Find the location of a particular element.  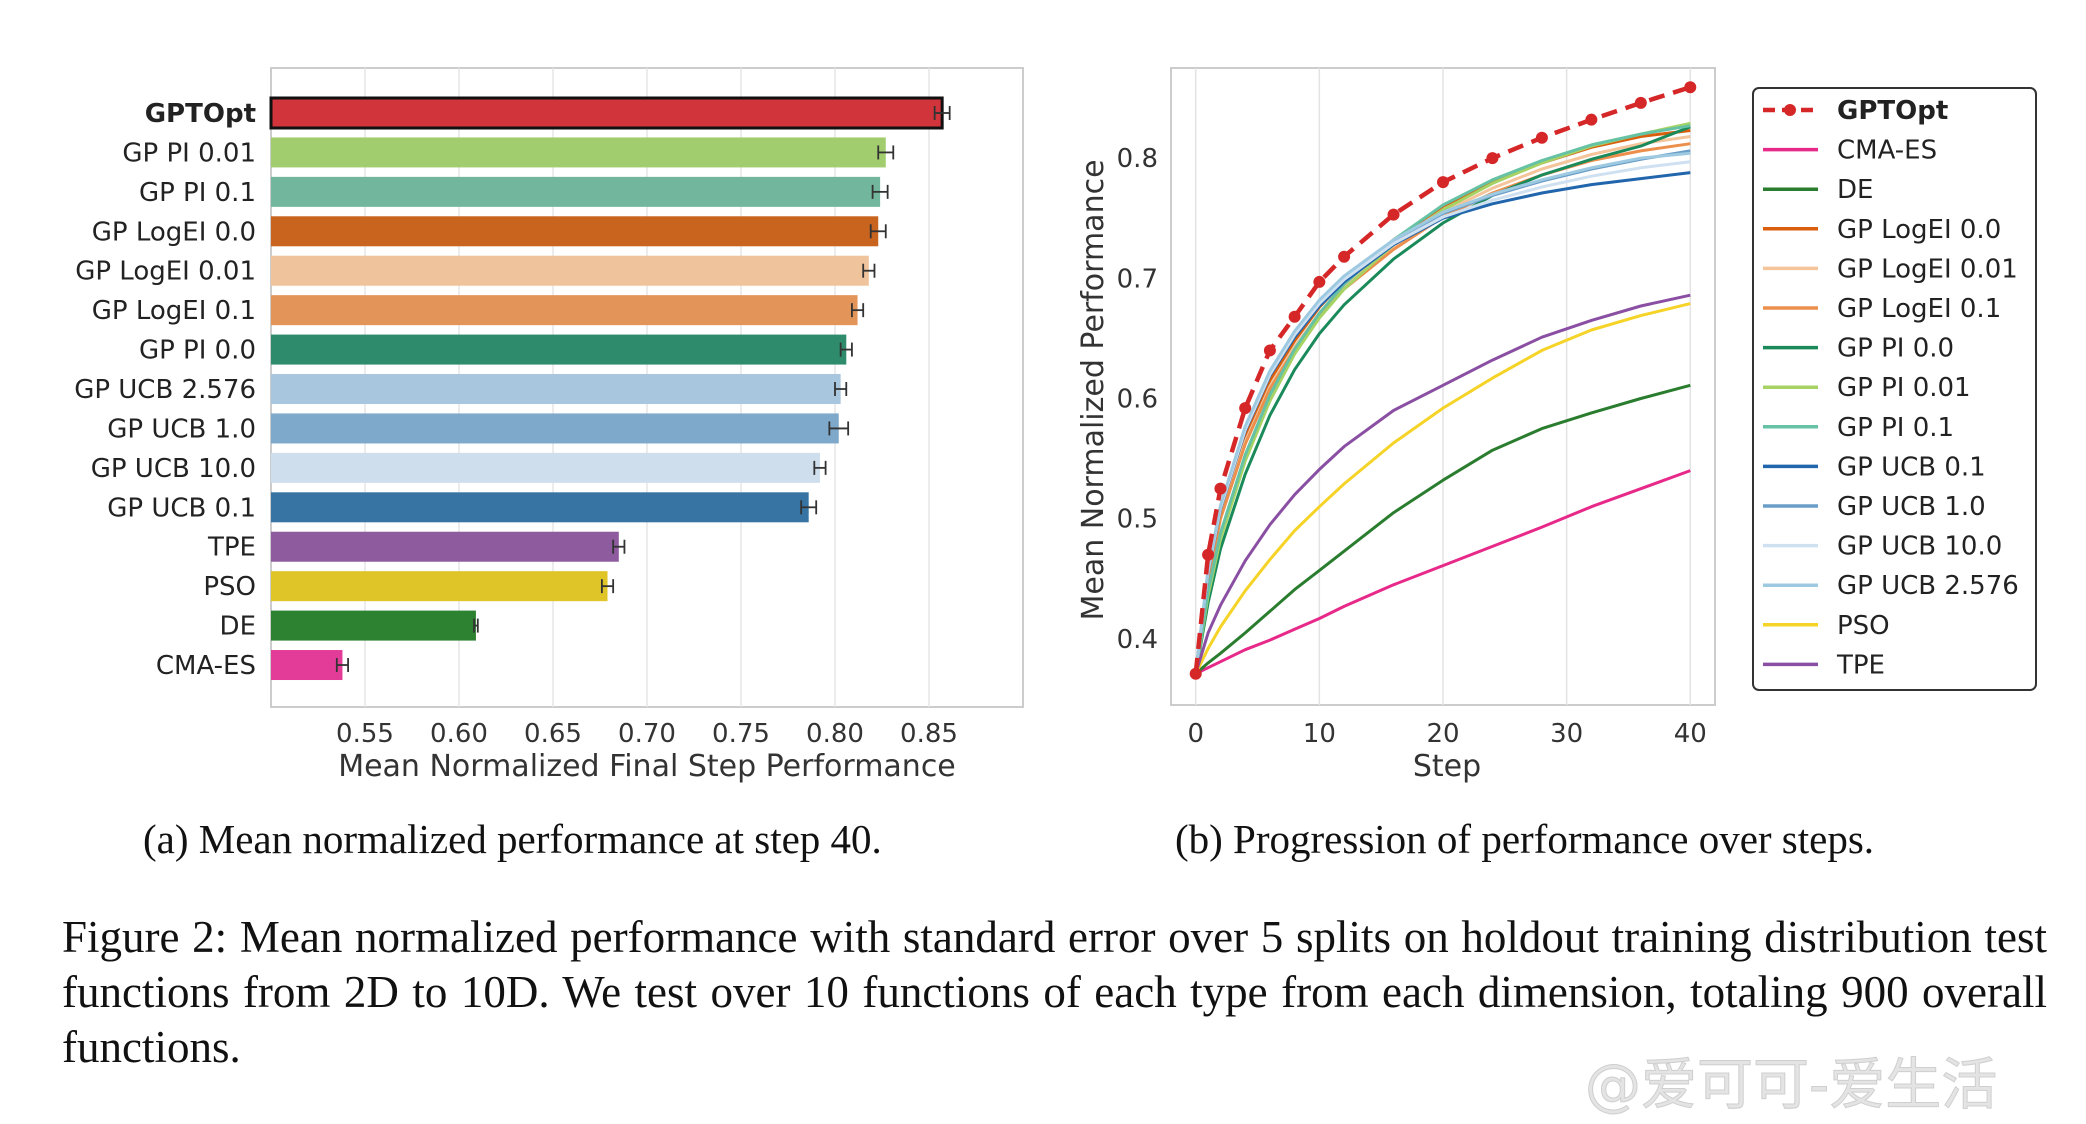

bar-chart-category-label: PSO is located at coordinates (229, 587).